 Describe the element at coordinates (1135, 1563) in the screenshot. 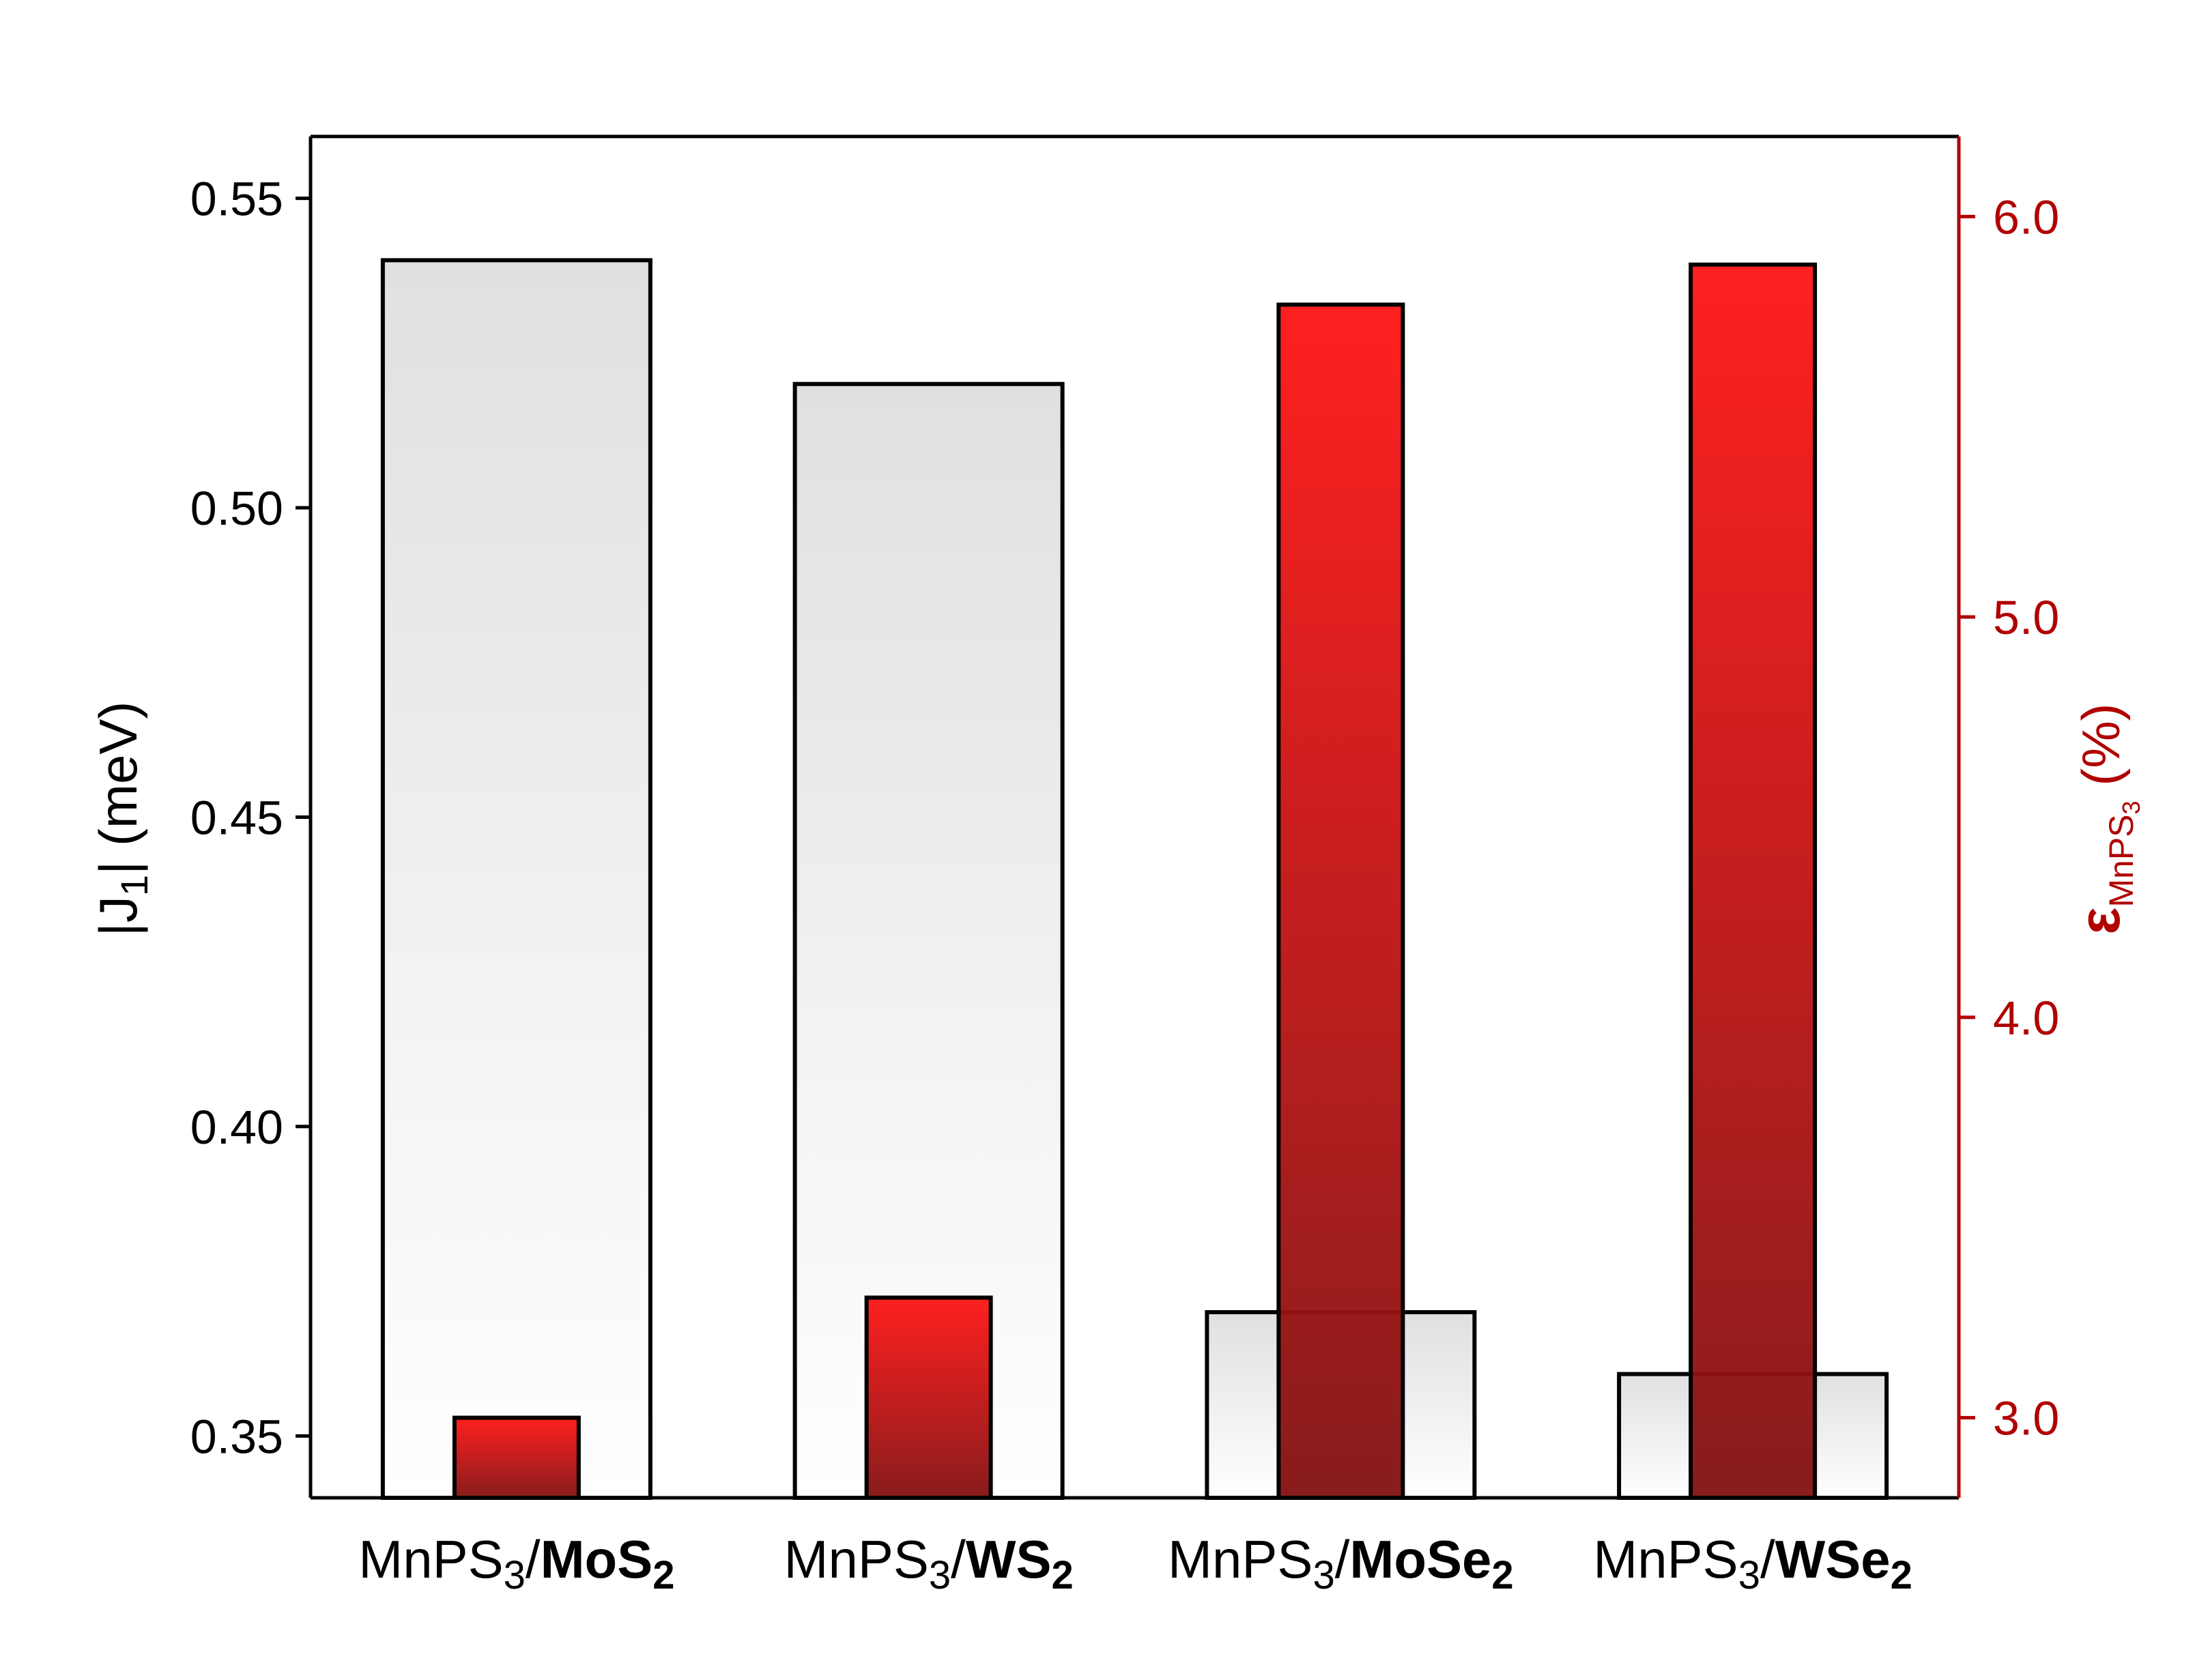

I see `category-labels: MnPS3/MoS2 MnPS3/WS2 MnPS3/MoSe2 MnPS3/WSe2` at that location.